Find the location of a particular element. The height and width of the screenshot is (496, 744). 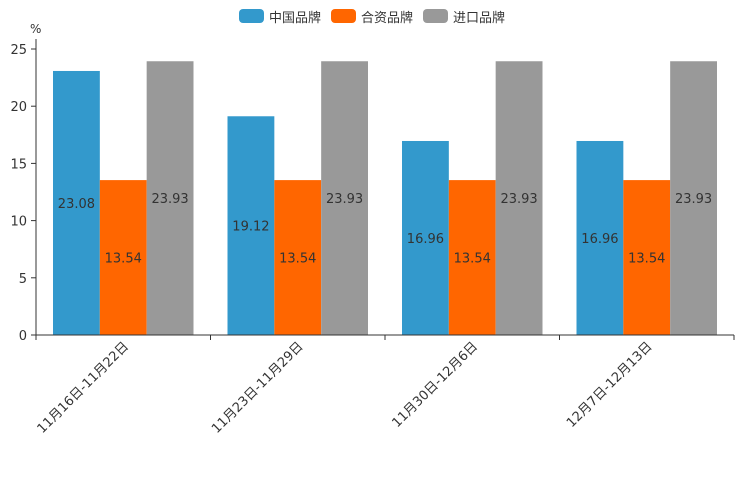

legend-swatch-joint-venture-brand is located at coordinates (343, 16).